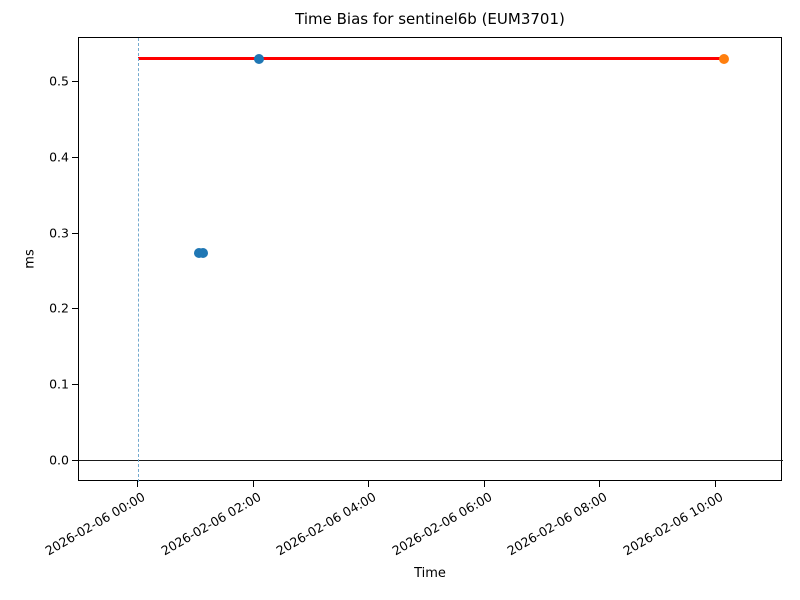 The image size is (800, 600). I want to click on x-tick-label: 2026-02-06 08:00, so click(557, 524).